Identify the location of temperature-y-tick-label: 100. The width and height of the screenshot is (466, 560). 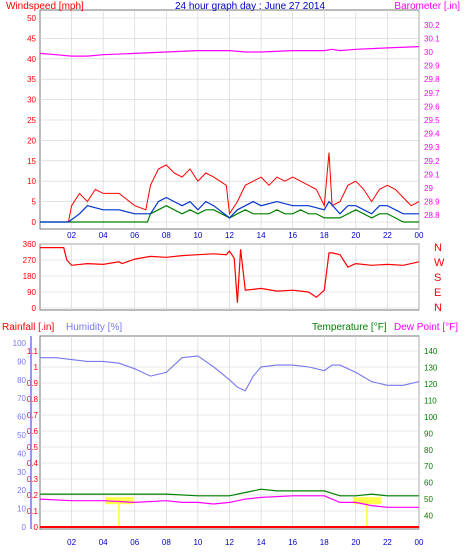
(431, 417).